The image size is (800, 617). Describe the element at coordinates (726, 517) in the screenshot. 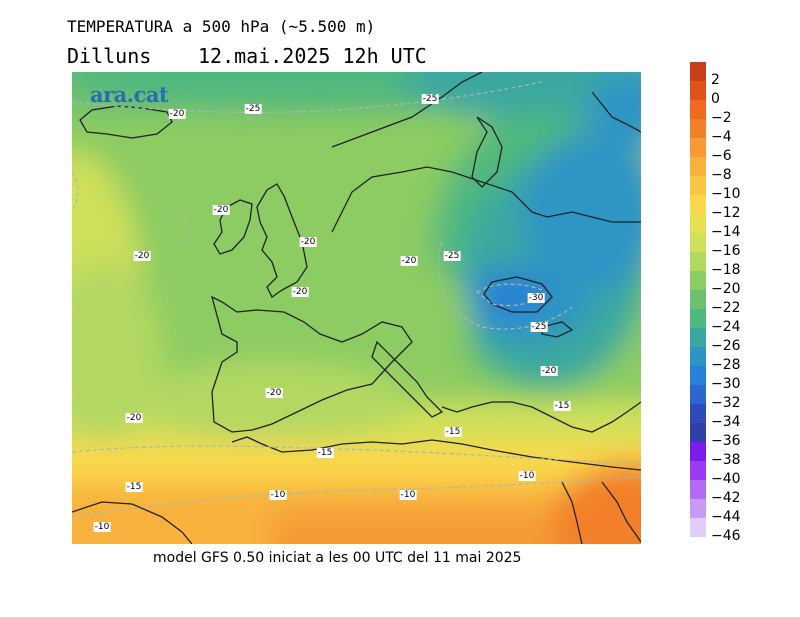

I see `colorbar-label: −44` at that location.